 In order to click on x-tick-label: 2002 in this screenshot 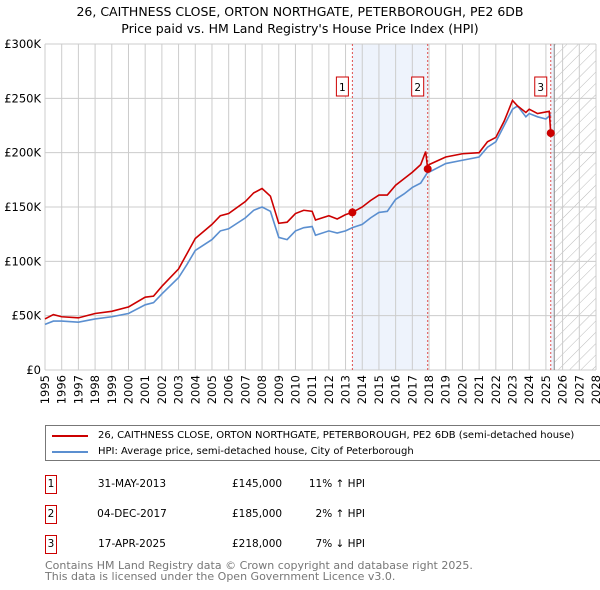, I will do `click(162, 389)`.